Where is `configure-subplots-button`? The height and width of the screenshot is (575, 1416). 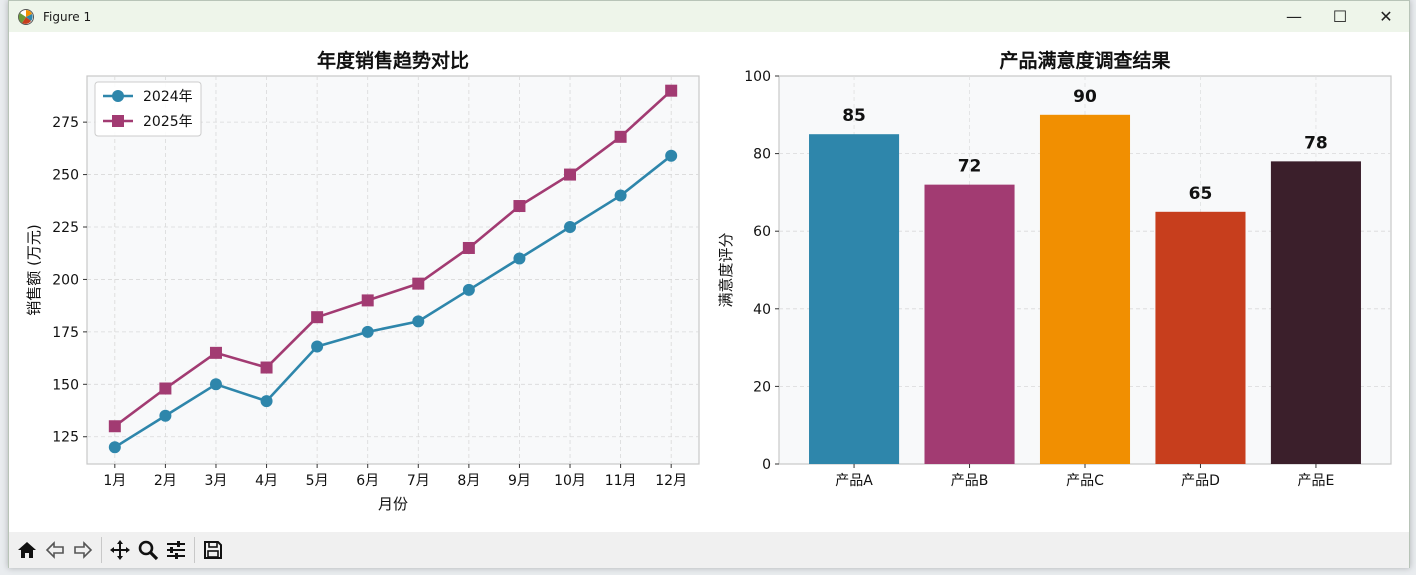
configure-subplots-button is located at coordinates (176, 550).